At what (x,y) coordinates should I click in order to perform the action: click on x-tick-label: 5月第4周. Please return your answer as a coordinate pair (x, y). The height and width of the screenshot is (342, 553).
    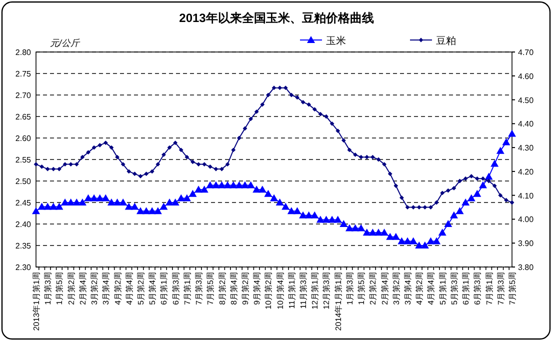
    Looking at the image, I should click on (153, 288).